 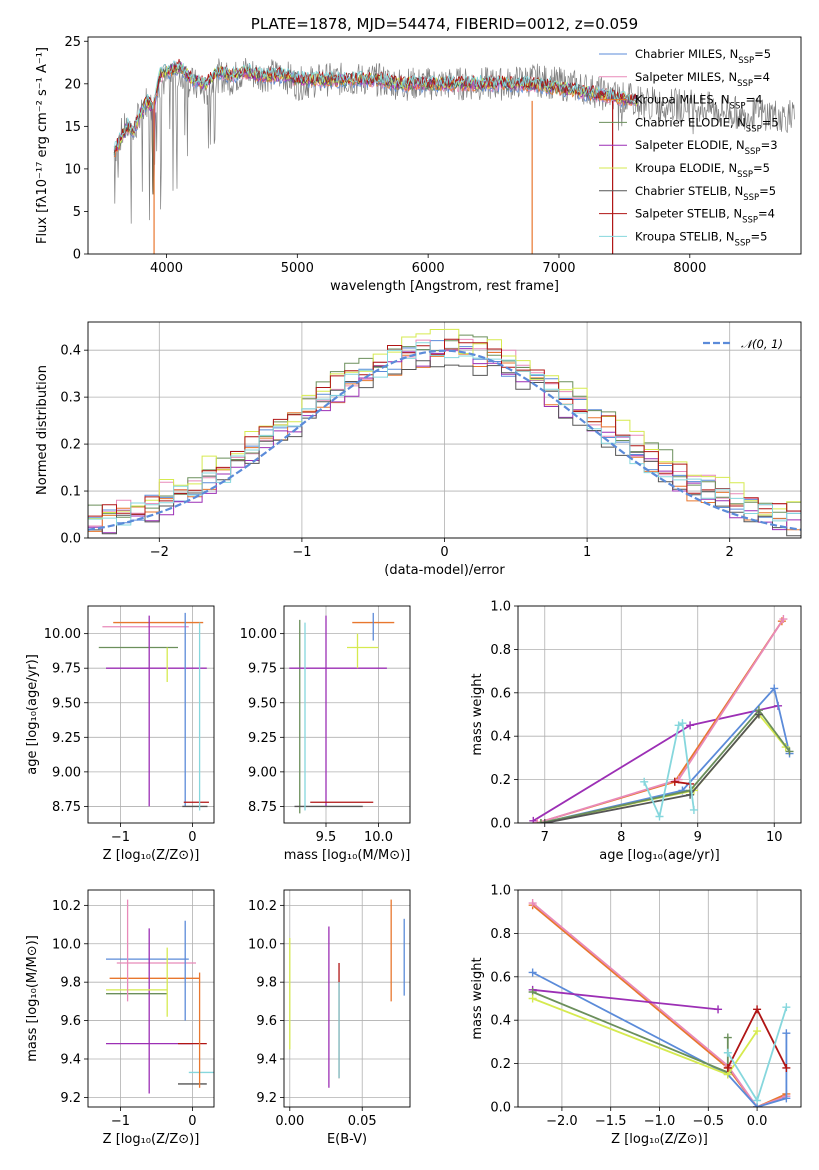 I want to click on y-tick-label: 0.4, so click(x=500, y=1021).